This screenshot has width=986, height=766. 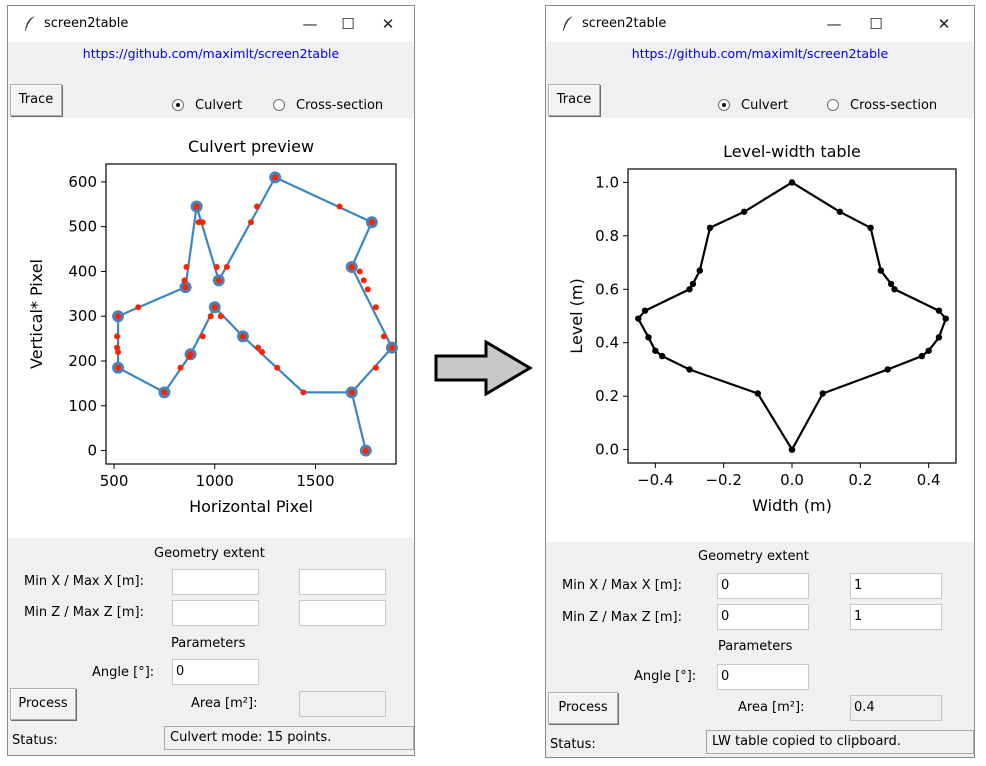 I want to click on x-tick-label: 0.4, so click(x=929, y=480).